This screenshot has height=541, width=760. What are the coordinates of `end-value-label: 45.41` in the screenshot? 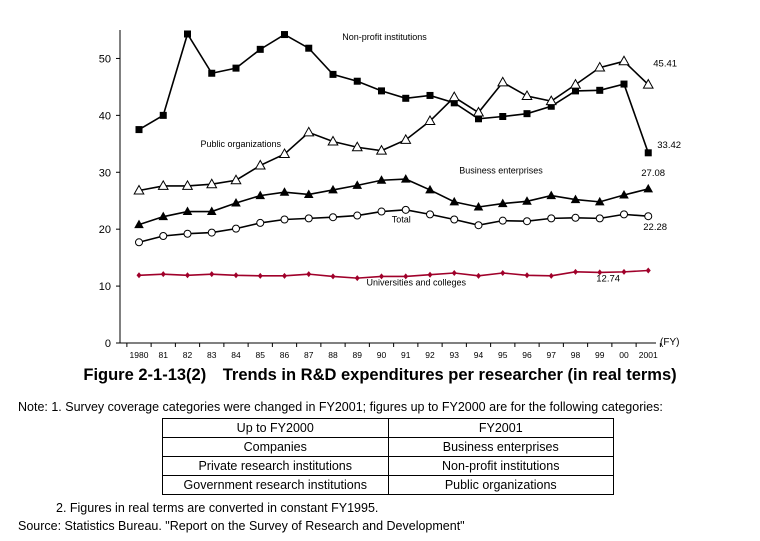 It's located at (665, 64).